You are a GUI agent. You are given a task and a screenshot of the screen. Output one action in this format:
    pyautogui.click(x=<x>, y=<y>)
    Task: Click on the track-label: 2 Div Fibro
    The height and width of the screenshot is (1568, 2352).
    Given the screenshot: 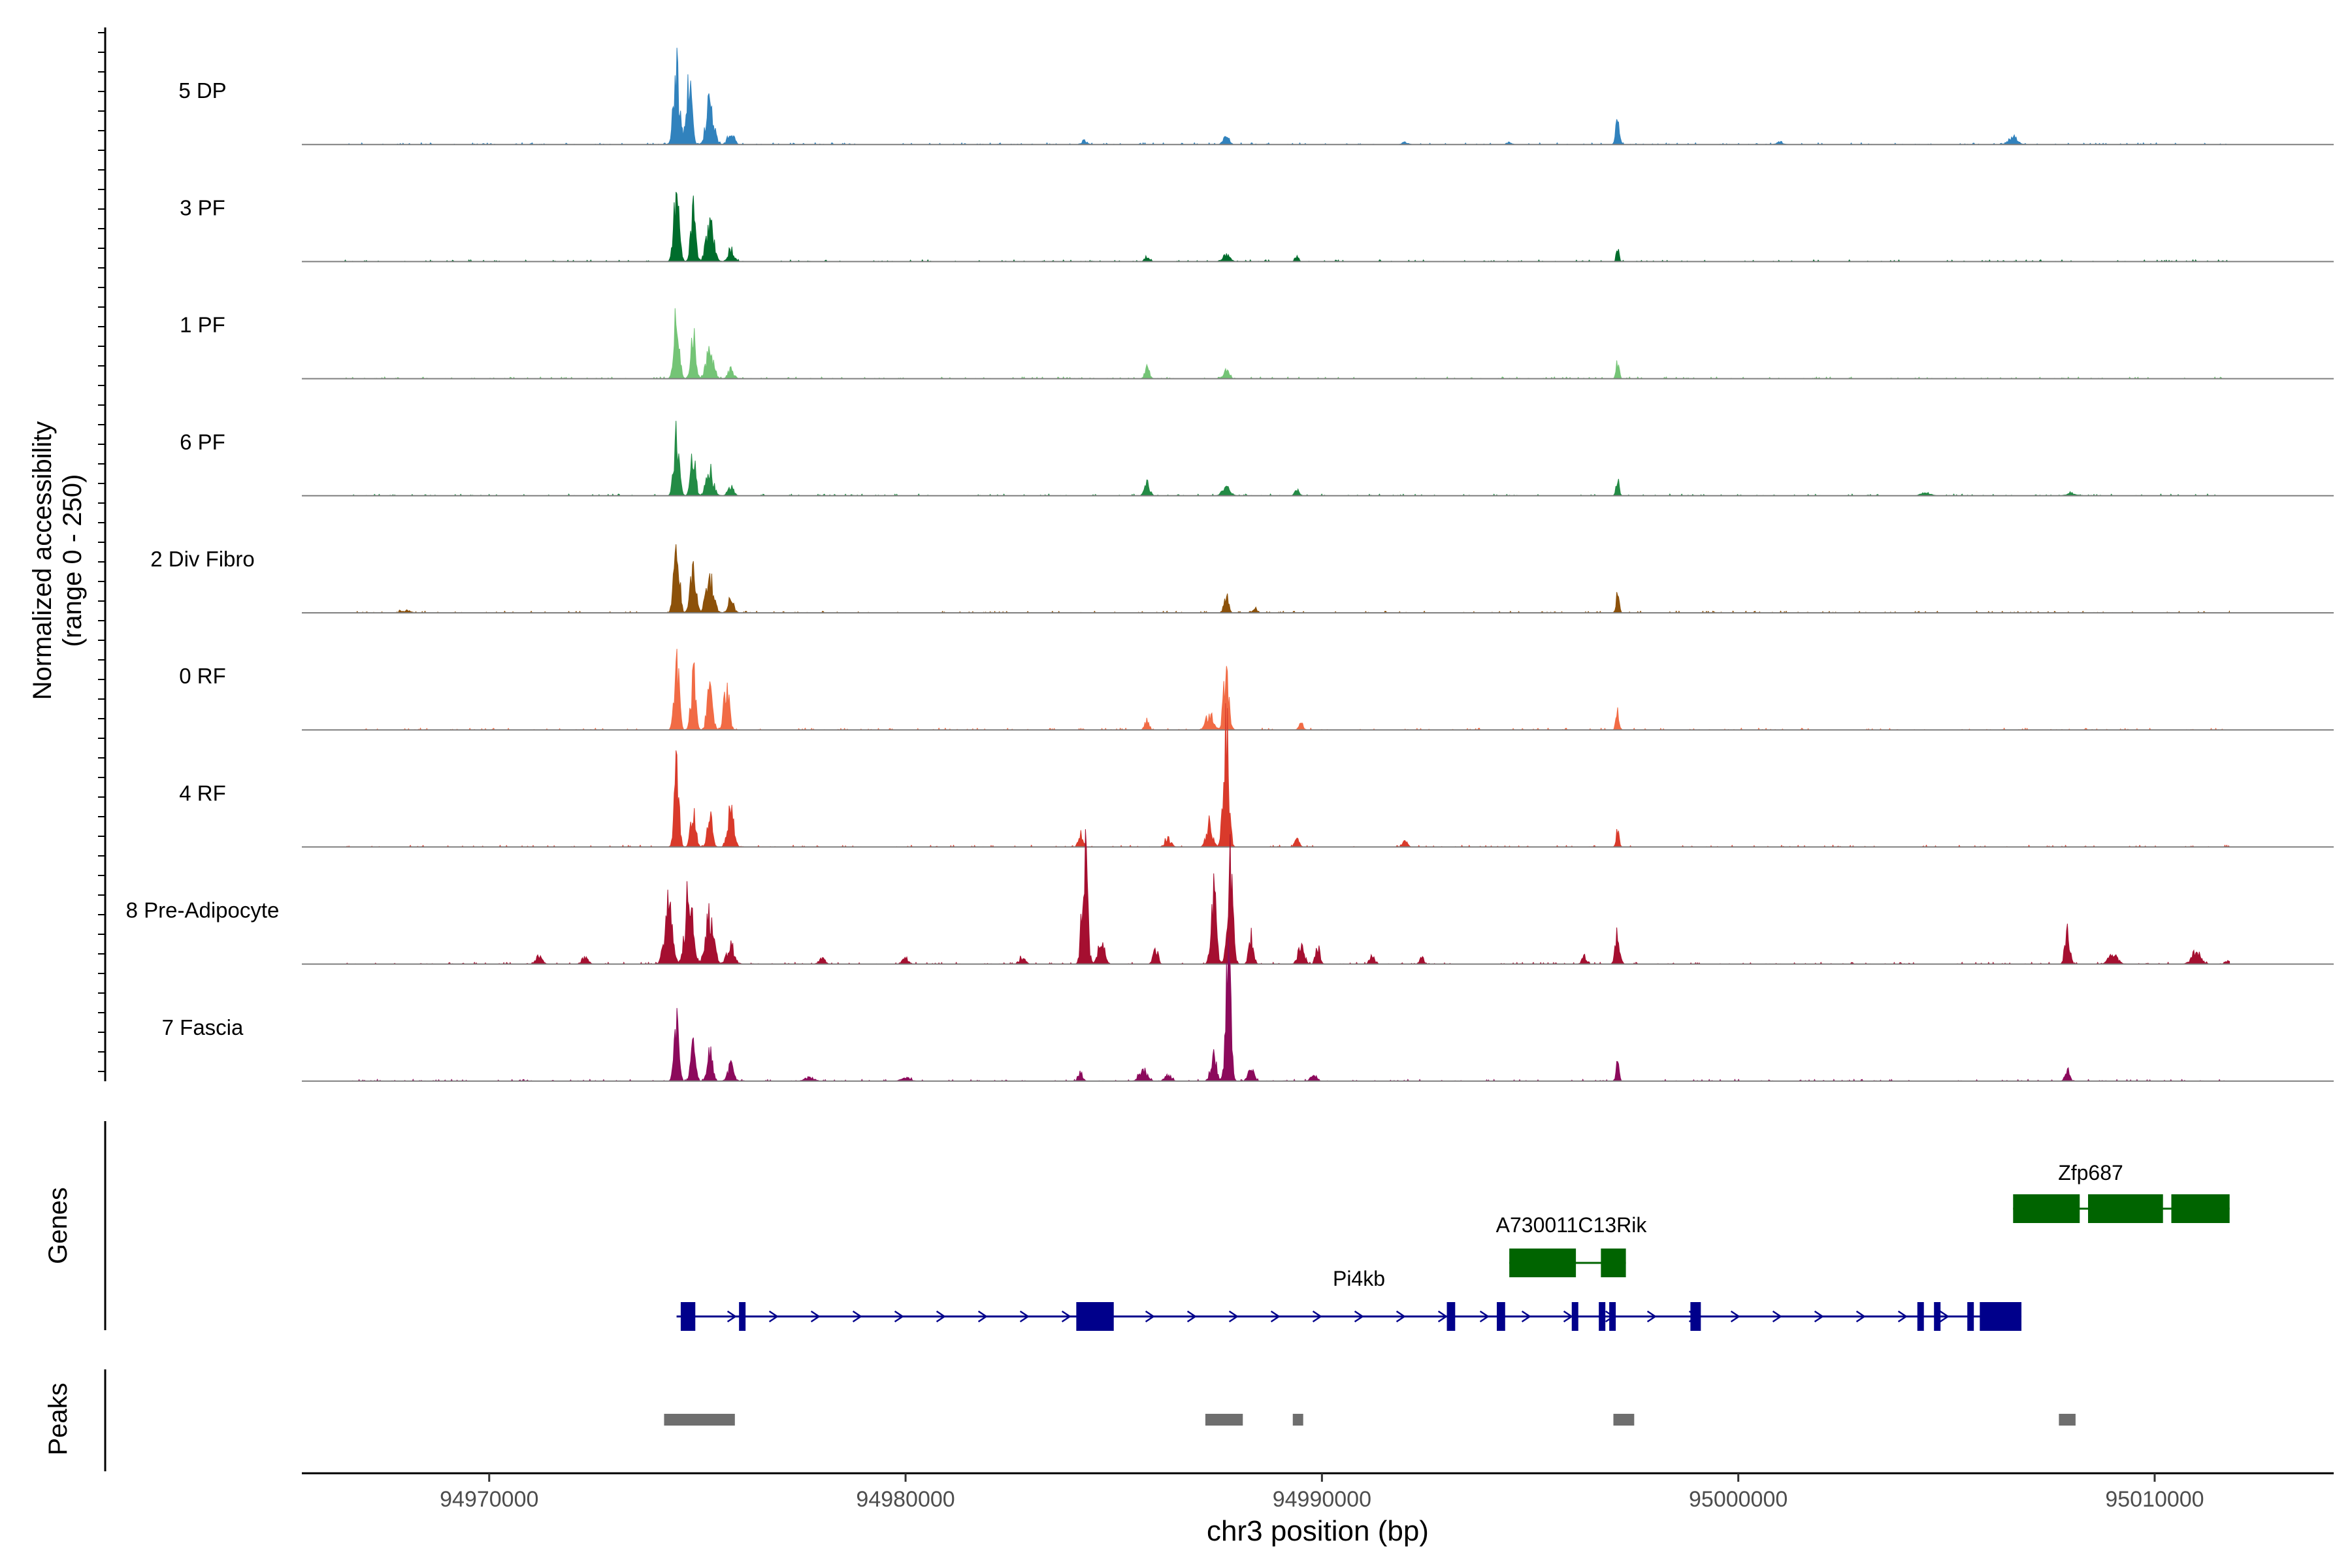 What is the action you would take?
    pyautogui.click(x=202, y=559)
    